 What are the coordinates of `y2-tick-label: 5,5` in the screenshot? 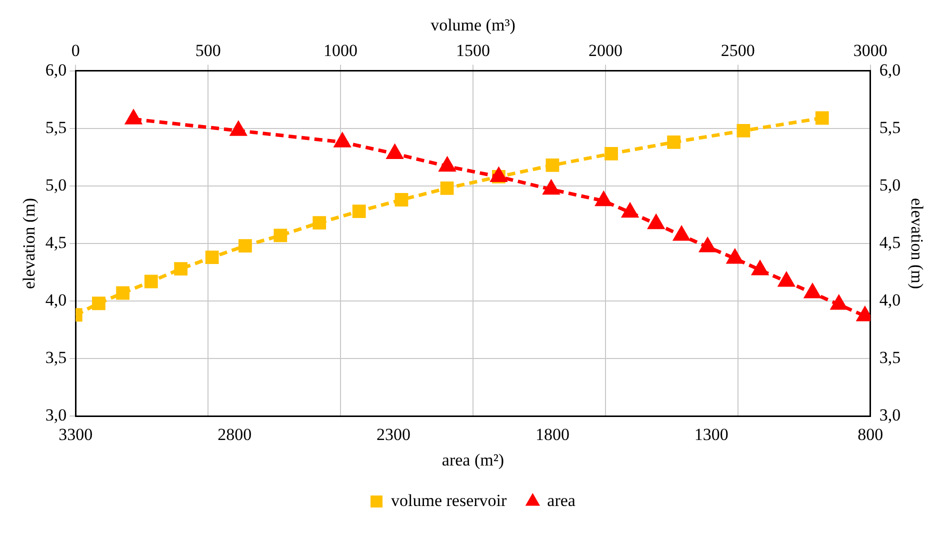 It's located at (890, 127).